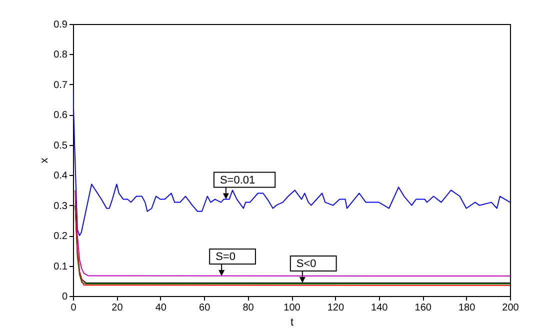  Describe the element at coordinates (423, 308) in the screenshot. I see `x-tick-label: 160` at that location.